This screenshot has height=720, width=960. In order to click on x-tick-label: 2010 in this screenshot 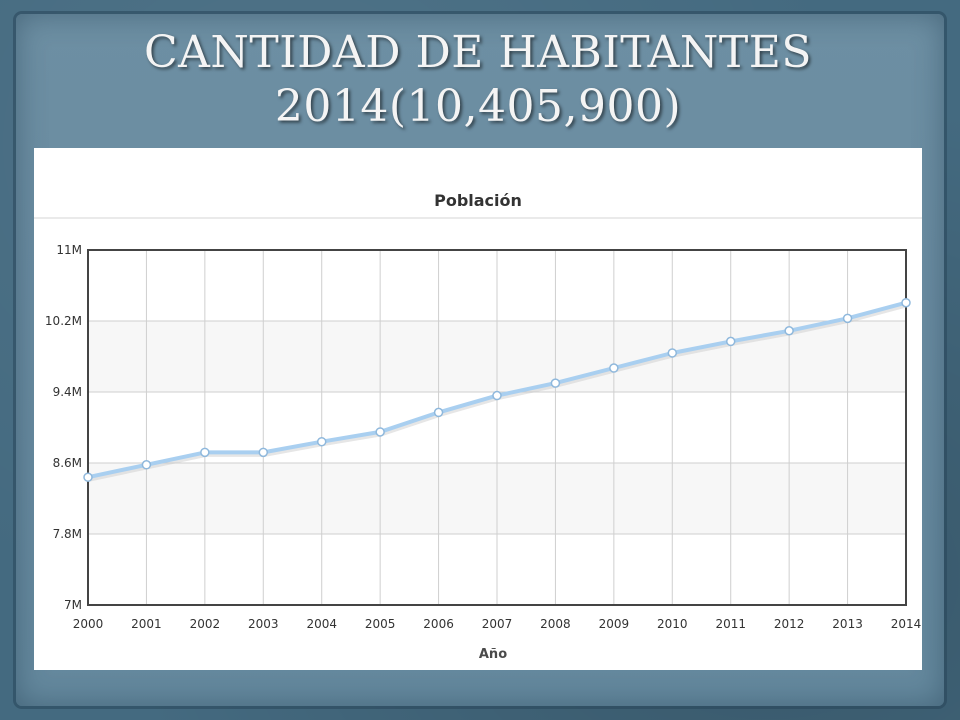, I will do `click(672, 624)`.